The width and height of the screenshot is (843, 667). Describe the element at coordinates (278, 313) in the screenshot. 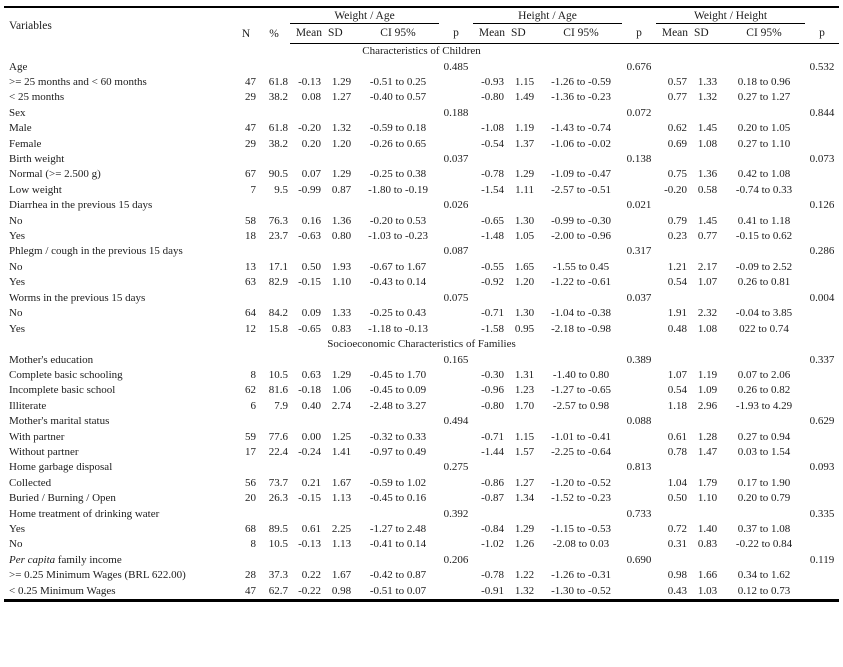

I see `cell-percent: 84.2` at that location.